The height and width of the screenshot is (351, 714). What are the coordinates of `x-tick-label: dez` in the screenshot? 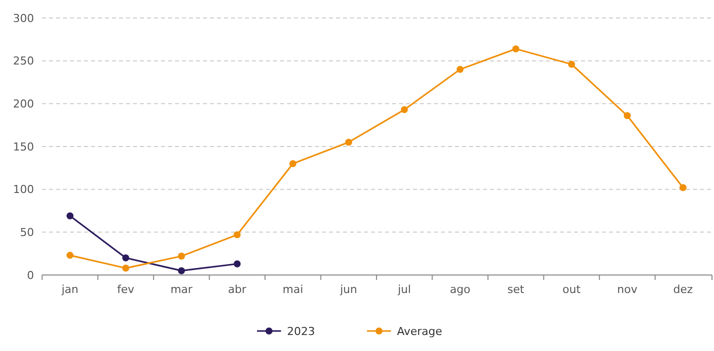 It's located at (683, 289).